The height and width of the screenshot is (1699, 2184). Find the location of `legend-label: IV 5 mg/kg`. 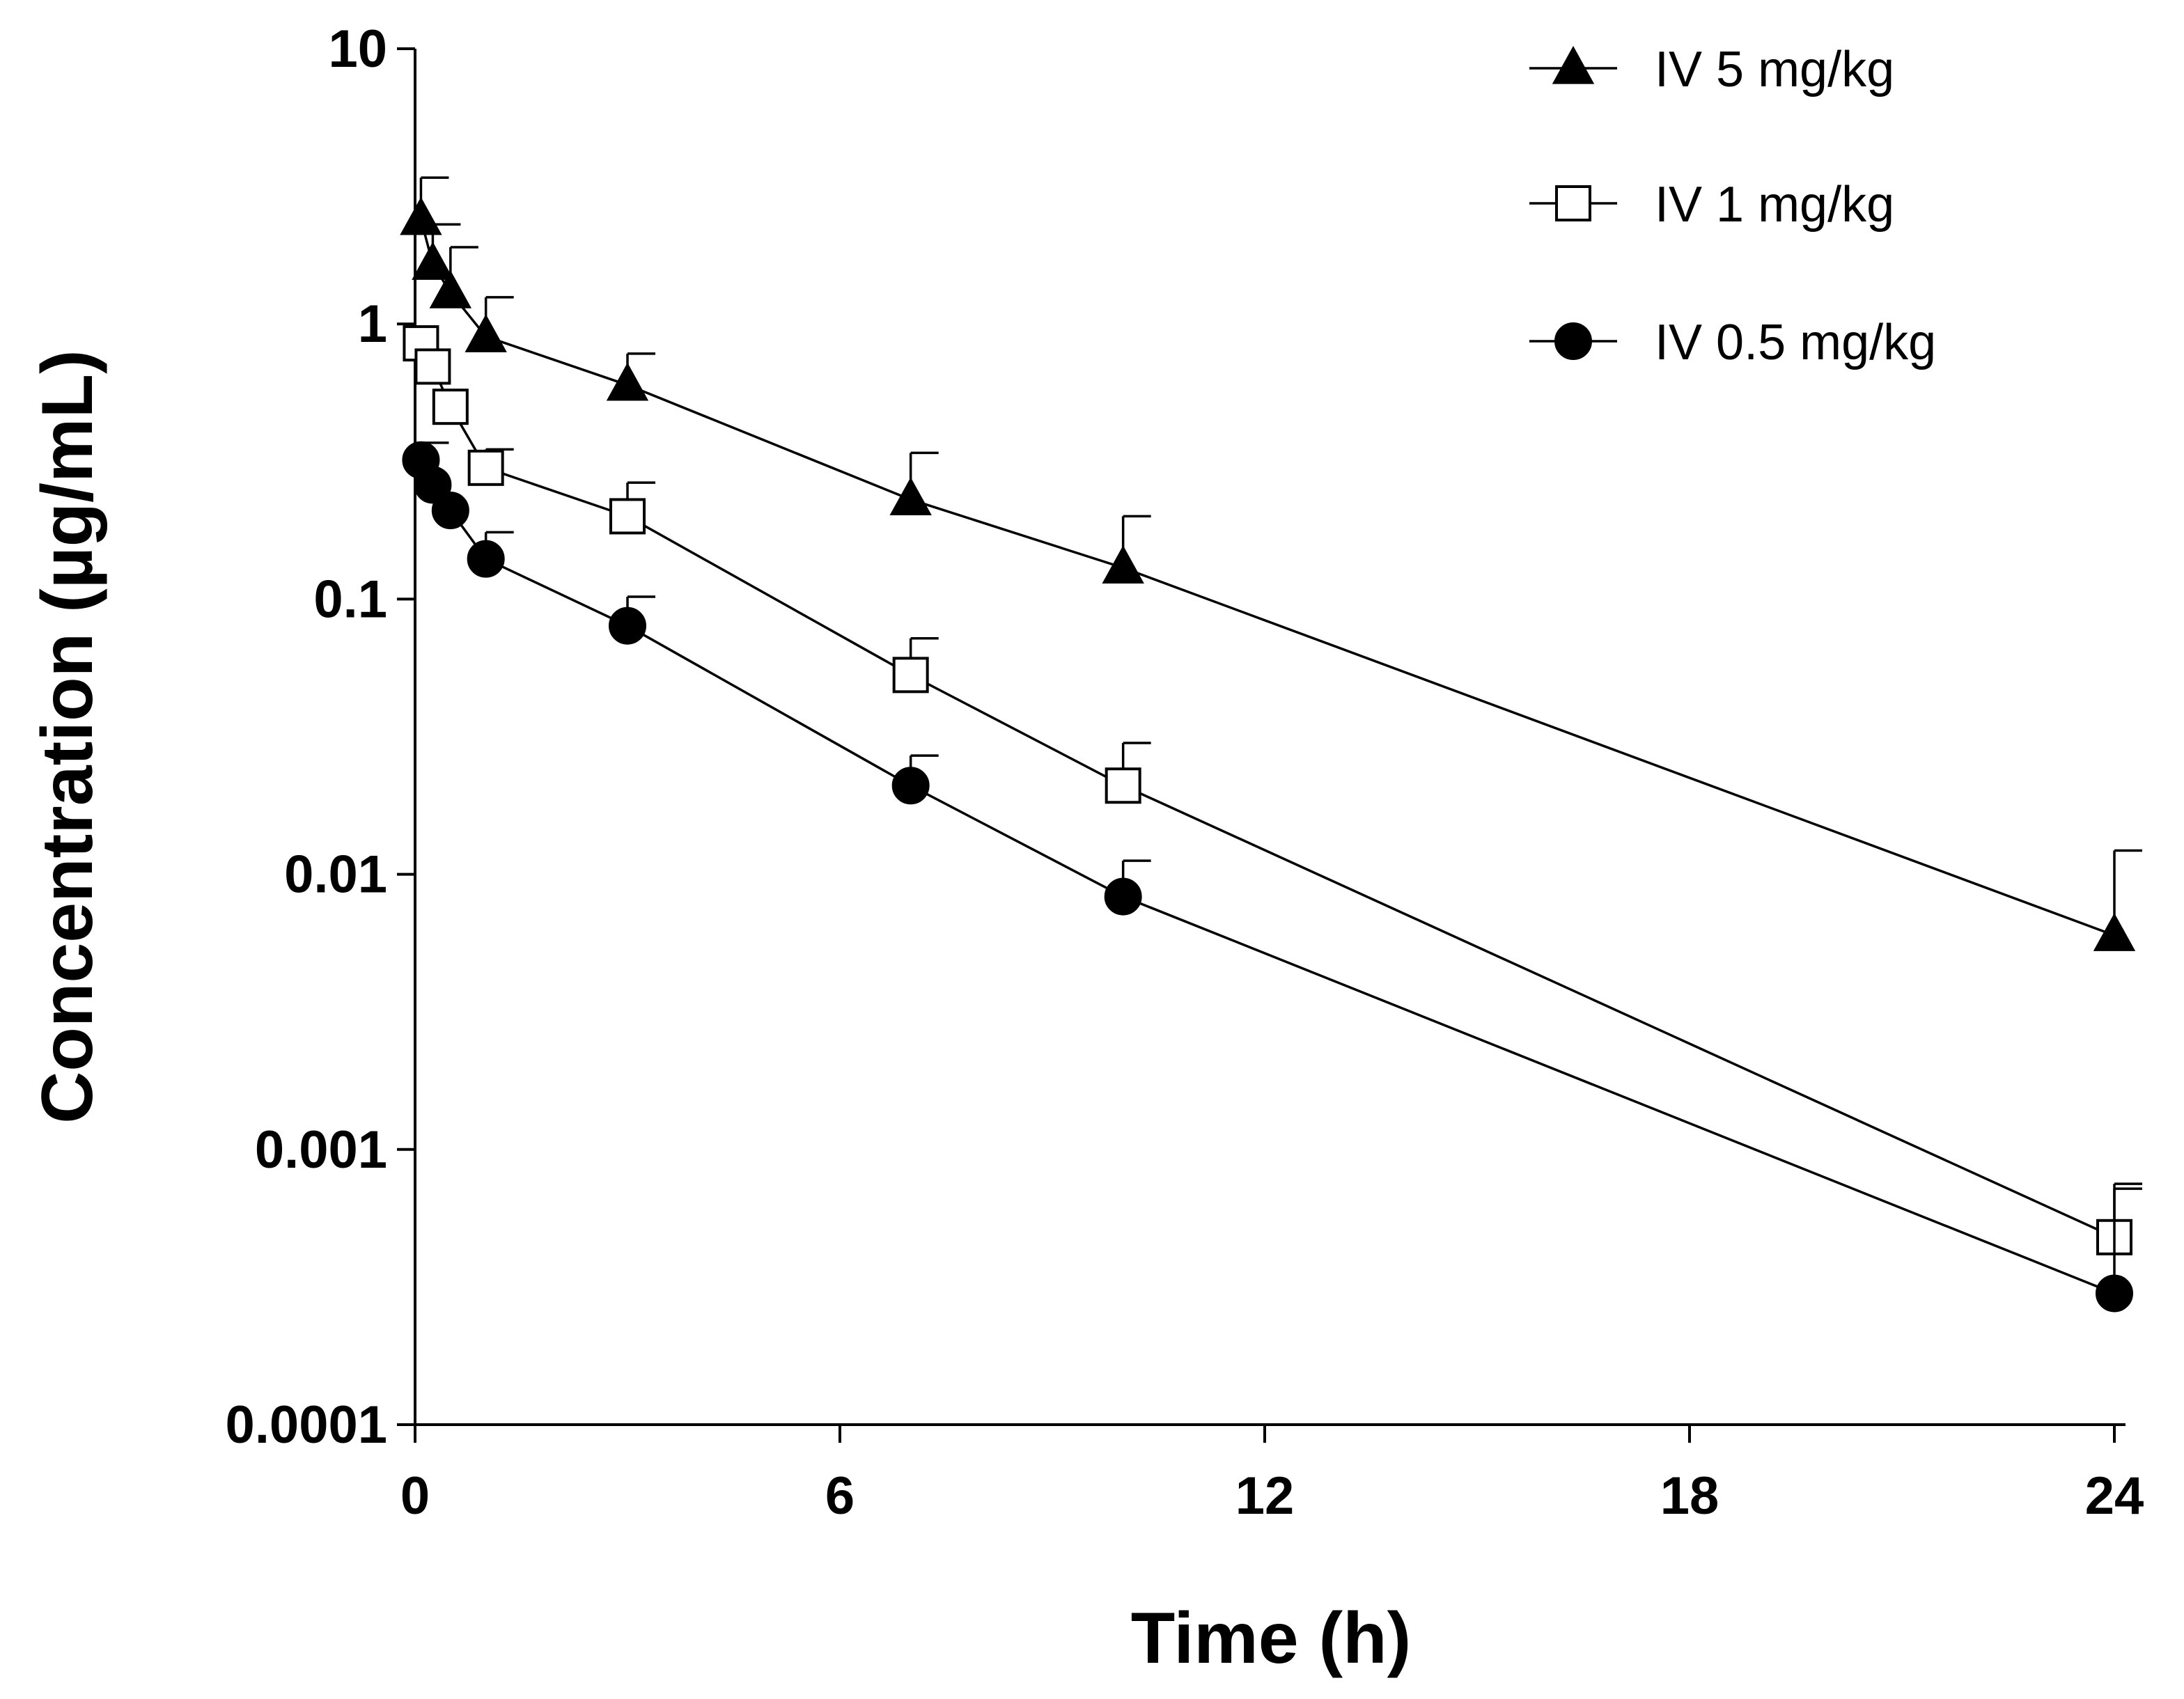

legend-label: IV 5 mg/kg is located at coordinates (1774, 69).